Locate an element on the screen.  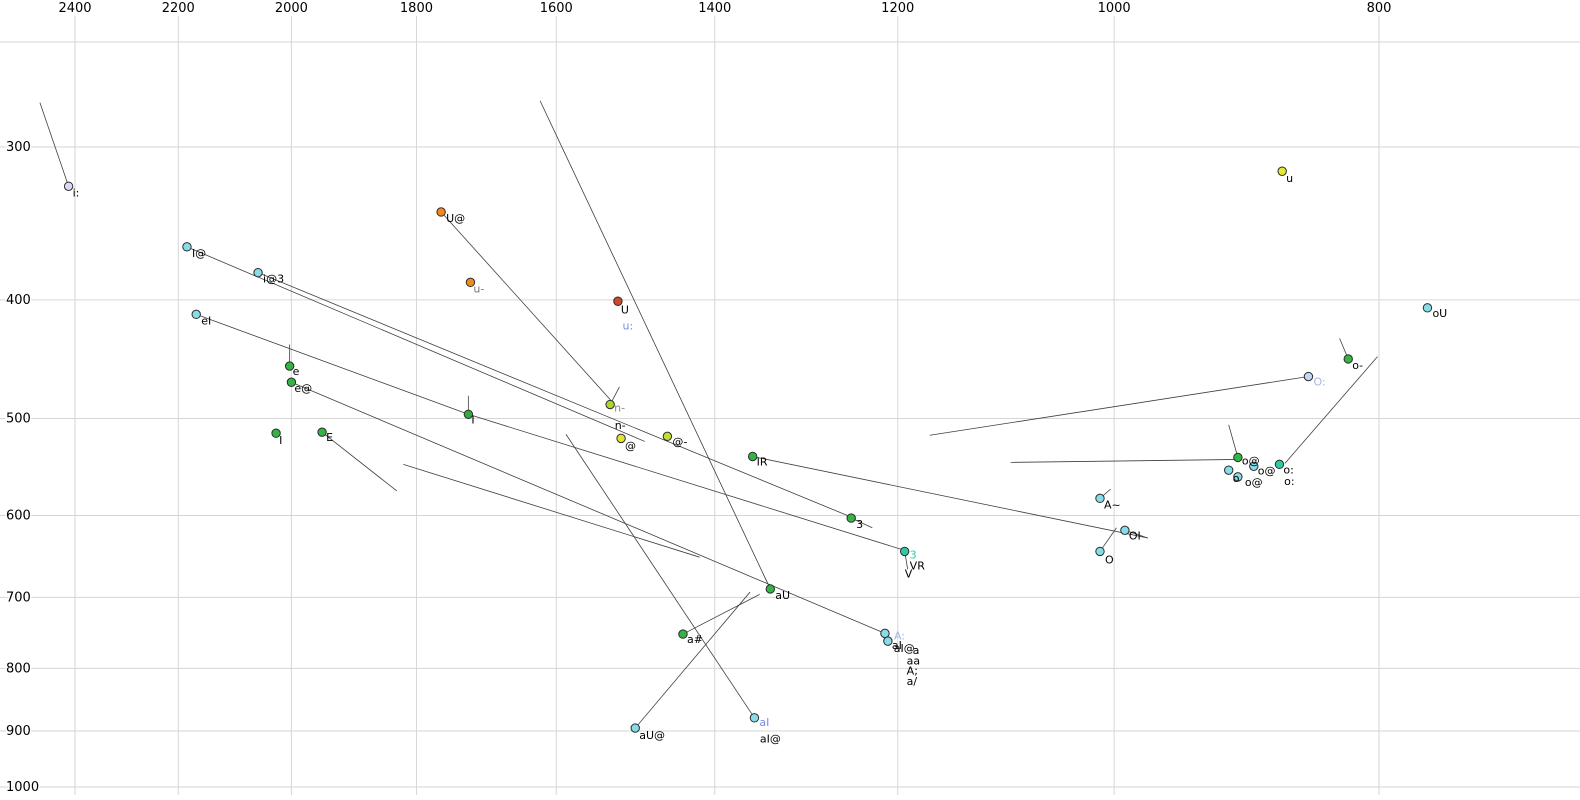
y-tick-1000: 1000 is located at coordinates (22, 787).